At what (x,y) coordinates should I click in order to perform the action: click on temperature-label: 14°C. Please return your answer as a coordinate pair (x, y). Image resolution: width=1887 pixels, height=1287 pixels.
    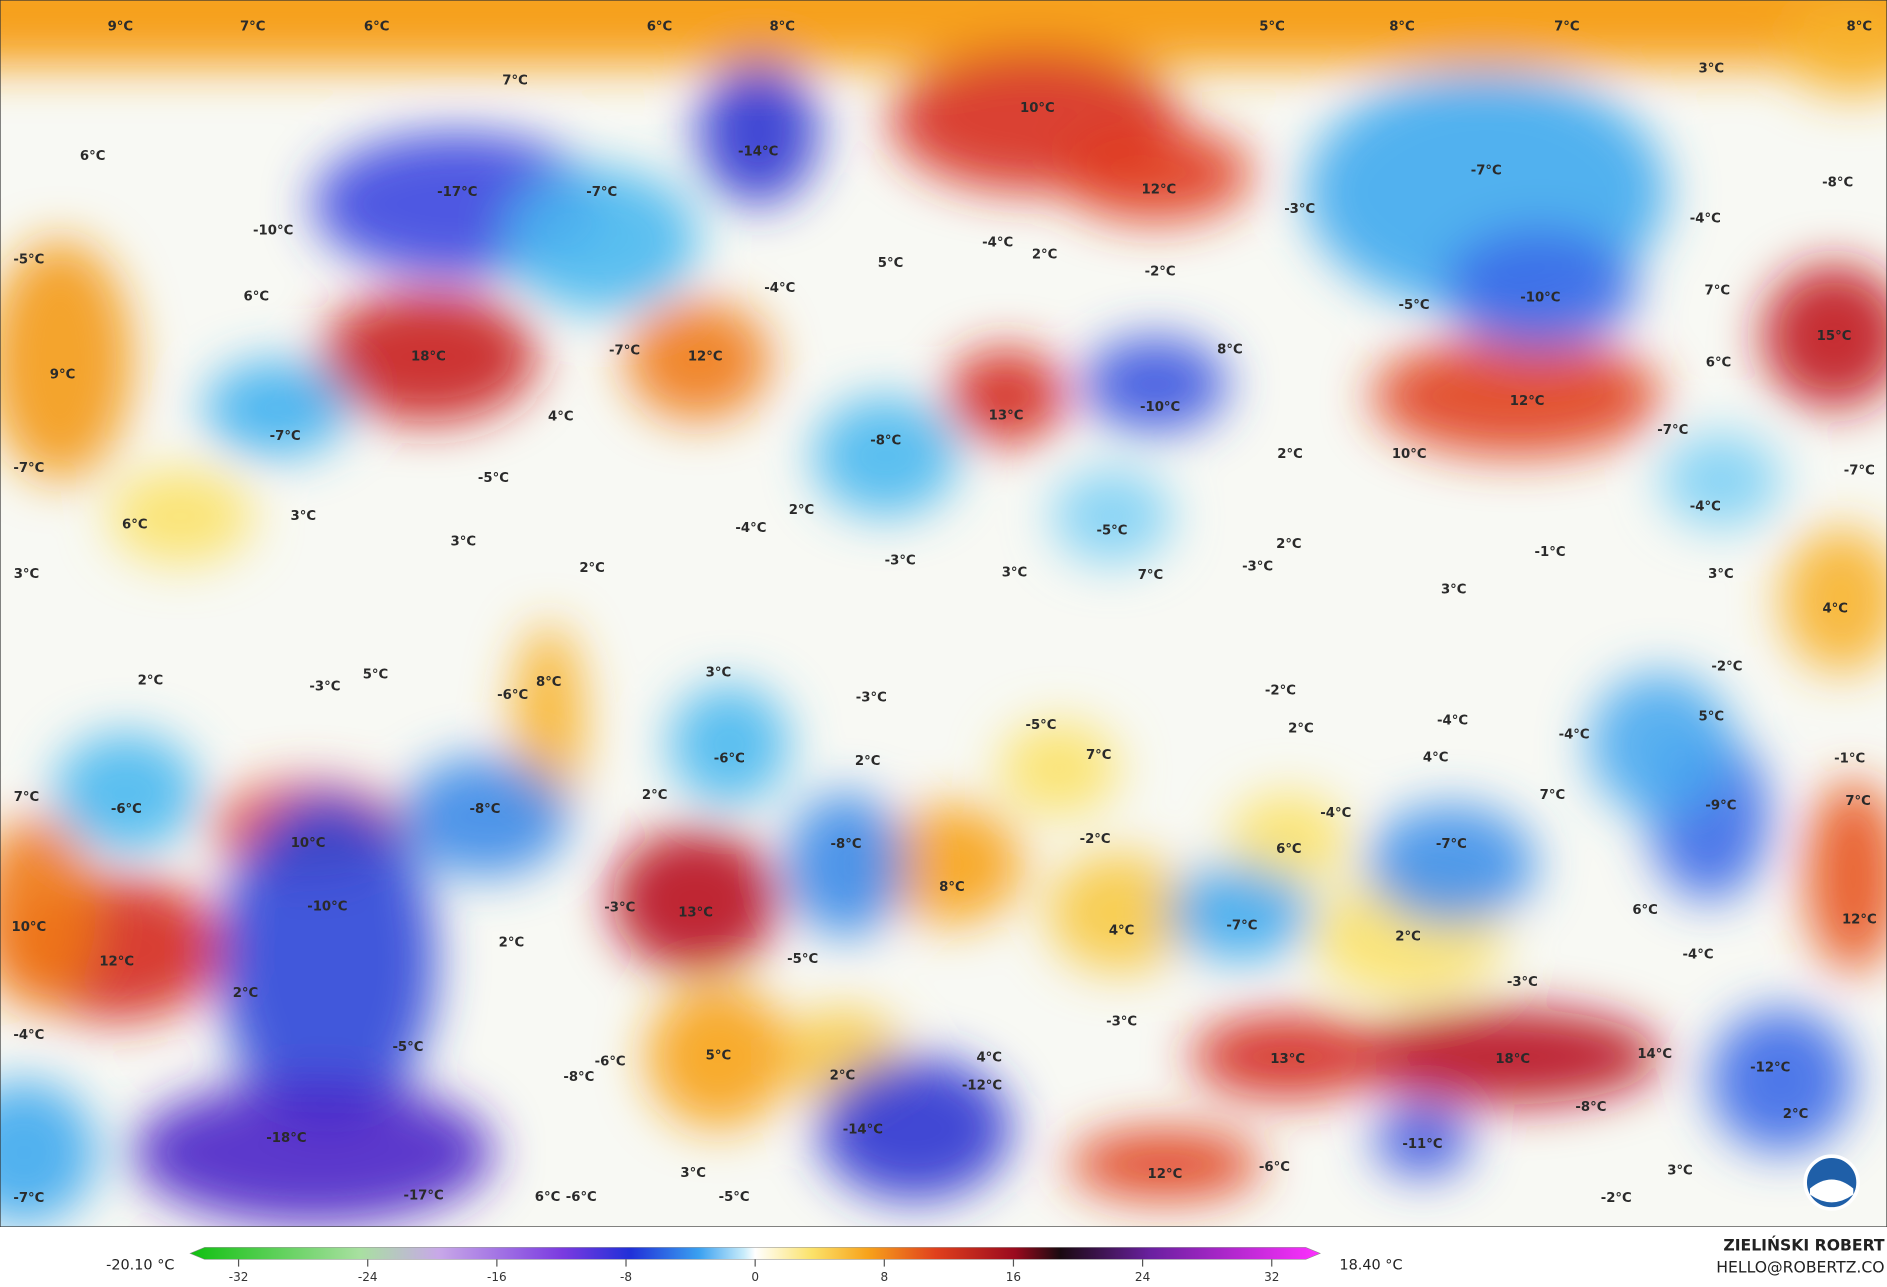
    Looking at the image, I should click on (1654, 1054).